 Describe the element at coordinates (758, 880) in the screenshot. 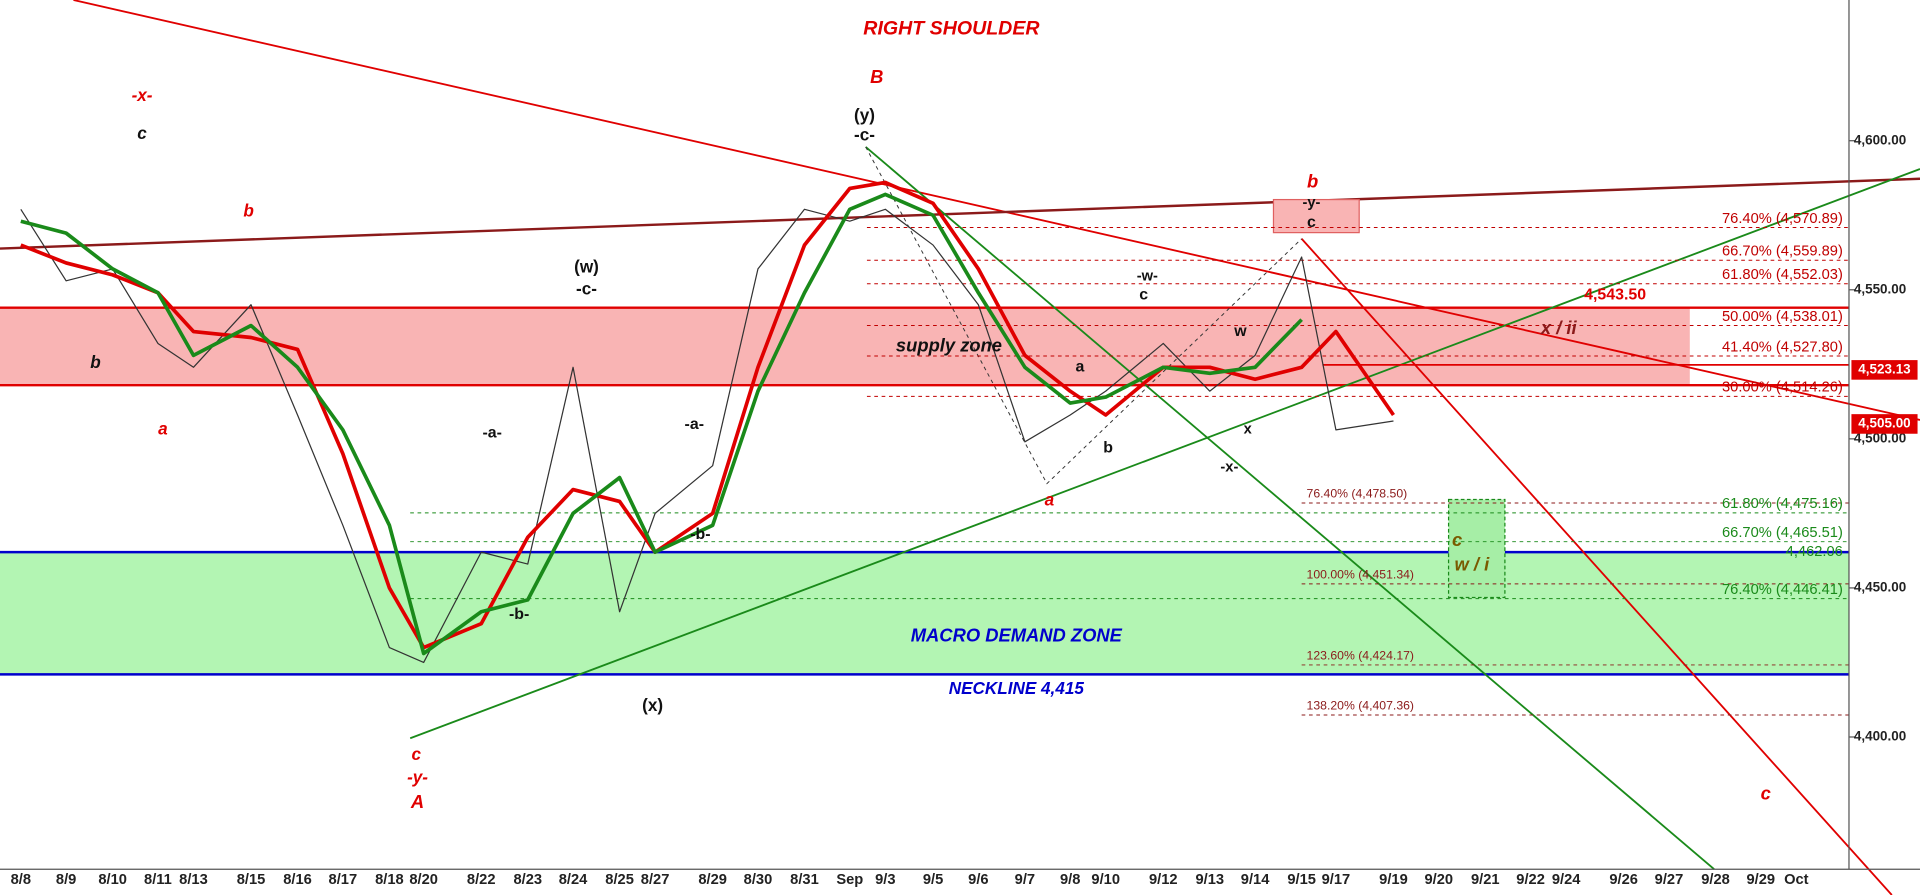

I see `x-tick-label: 8/30` at that location.